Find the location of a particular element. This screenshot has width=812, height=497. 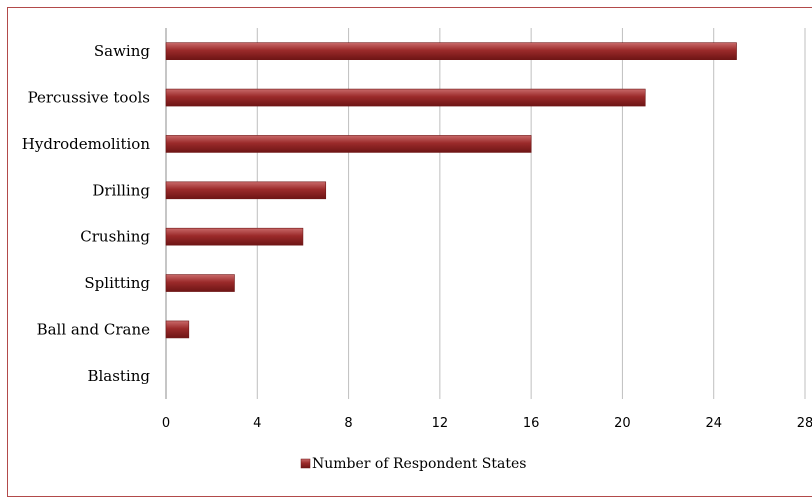

x-tick-label: 20 is located at coordinates (622, 423).